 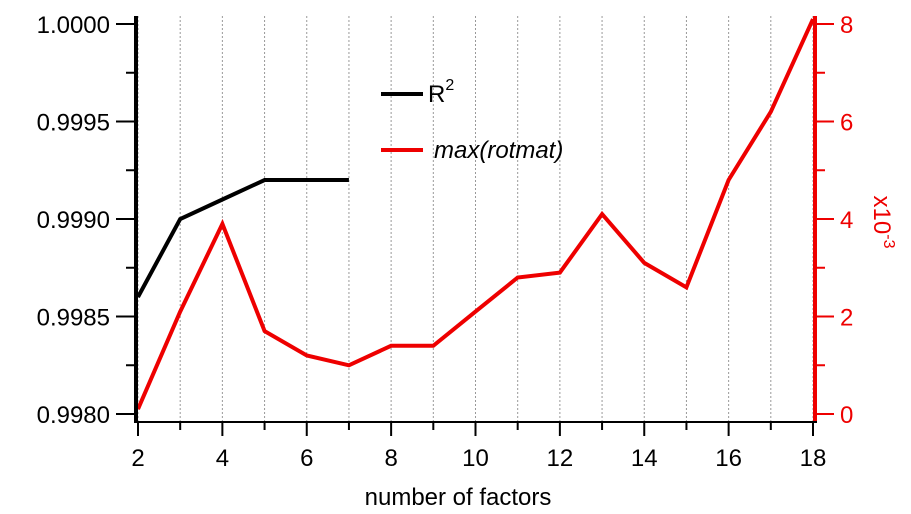 I want to click on legend-entry-max-rotmat: max(rotmat), so click(x=472, y=150).